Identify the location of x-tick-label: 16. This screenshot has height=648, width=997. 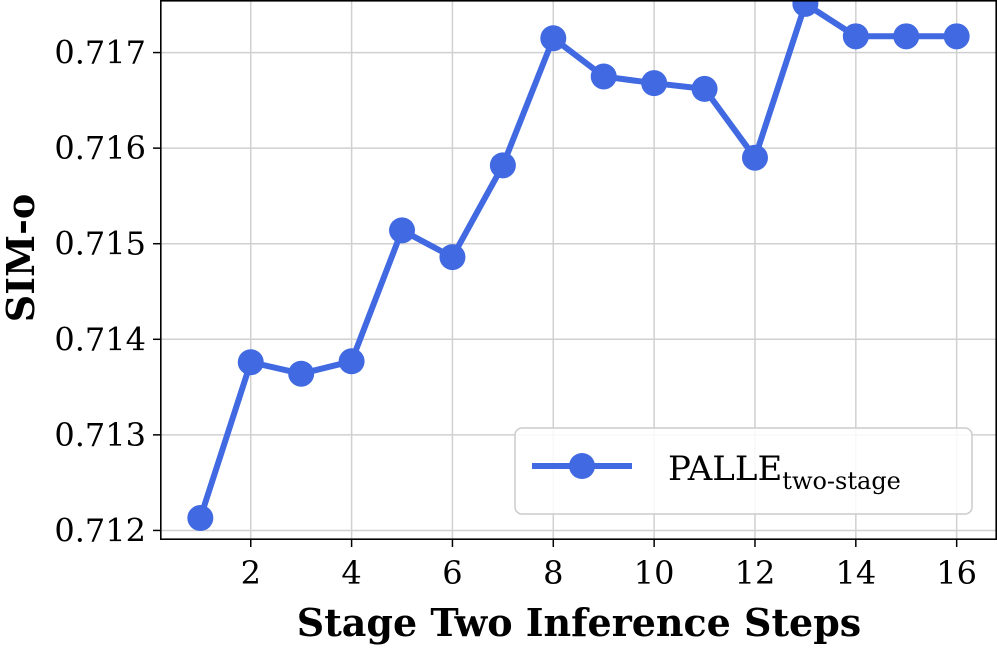
(956, 573).